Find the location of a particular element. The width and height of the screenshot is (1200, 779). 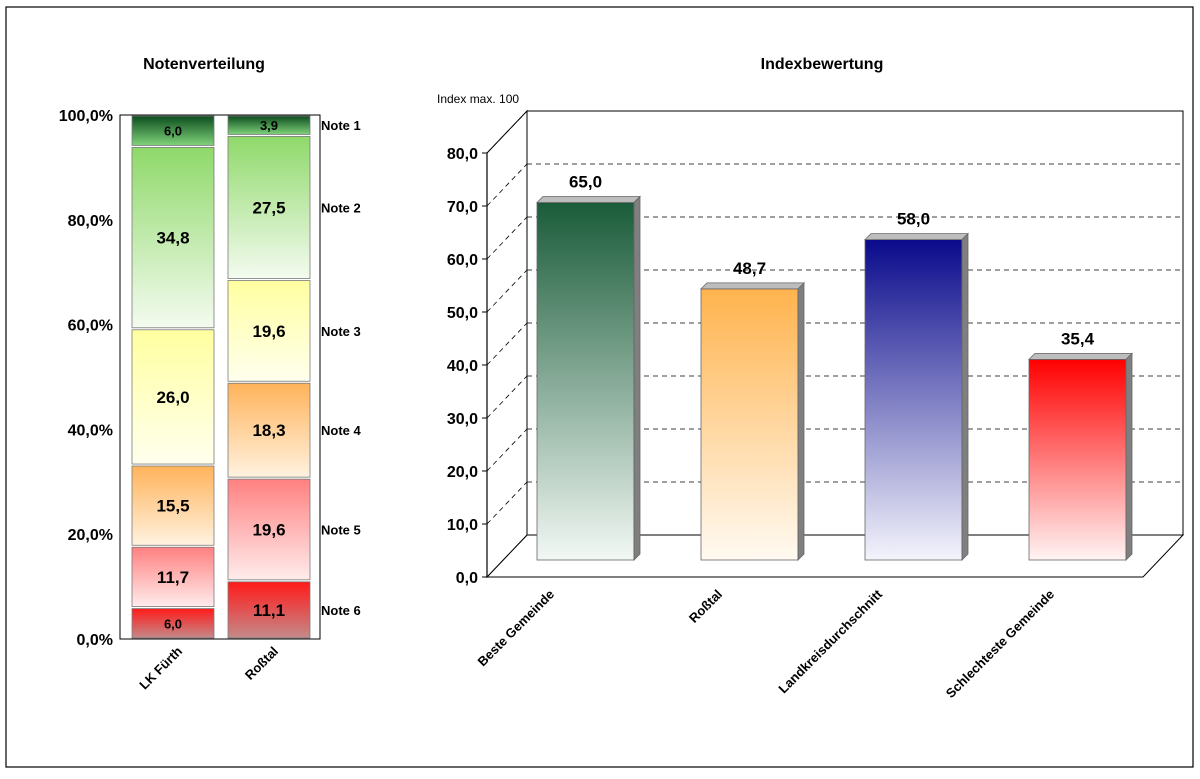

index-y-tick: 10,0 is located at coordinates (462, 525).